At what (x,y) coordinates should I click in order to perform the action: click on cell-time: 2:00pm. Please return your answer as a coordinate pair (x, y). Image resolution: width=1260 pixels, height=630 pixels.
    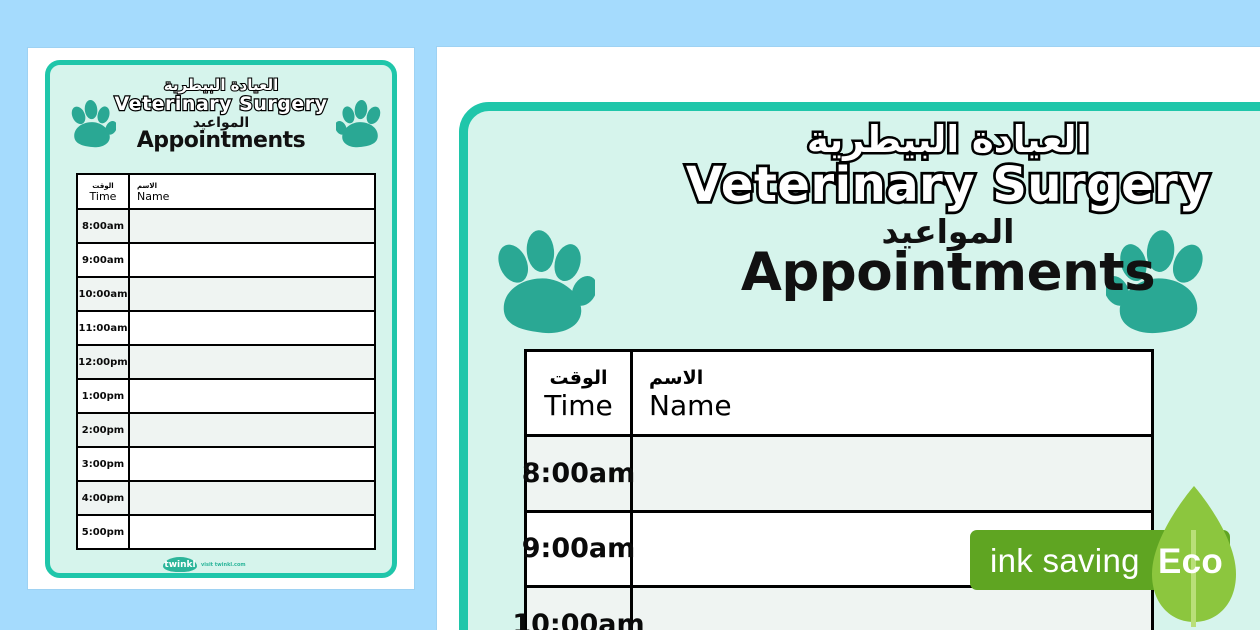
    Looking at the image, I should click on (104, 430).